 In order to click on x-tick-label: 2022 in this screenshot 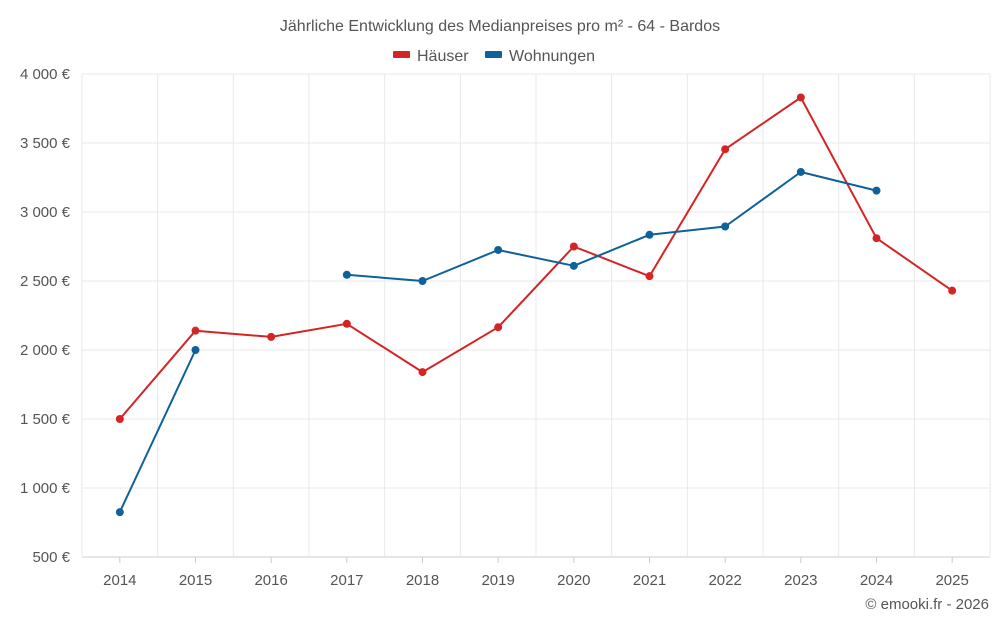, I will do `click(724, 580)`.